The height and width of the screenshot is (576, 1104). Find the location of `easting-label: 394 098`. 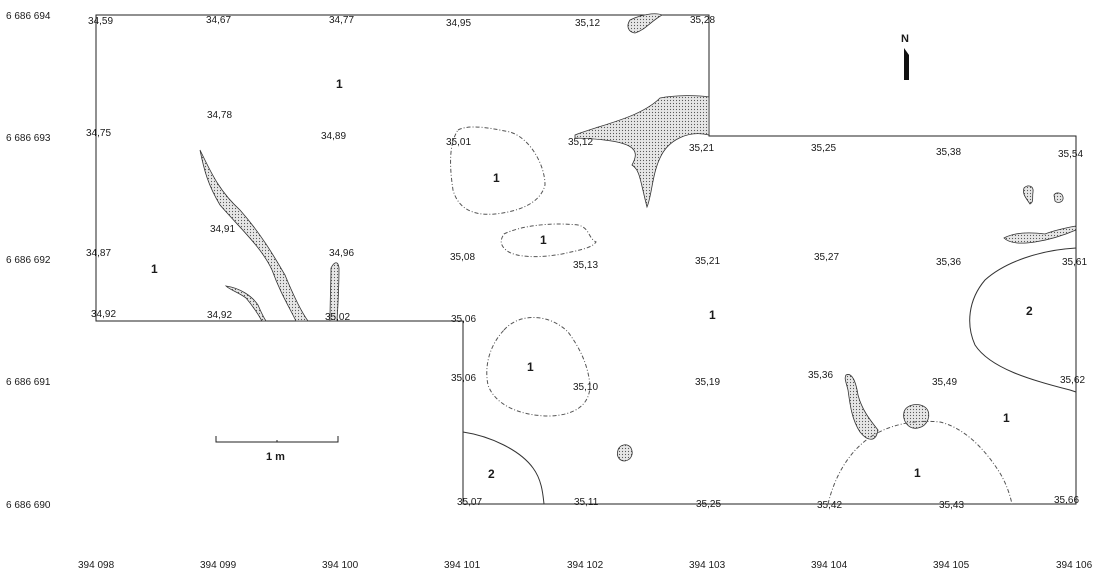

easting-label: 394 098 is located at coordinates (96, 565).